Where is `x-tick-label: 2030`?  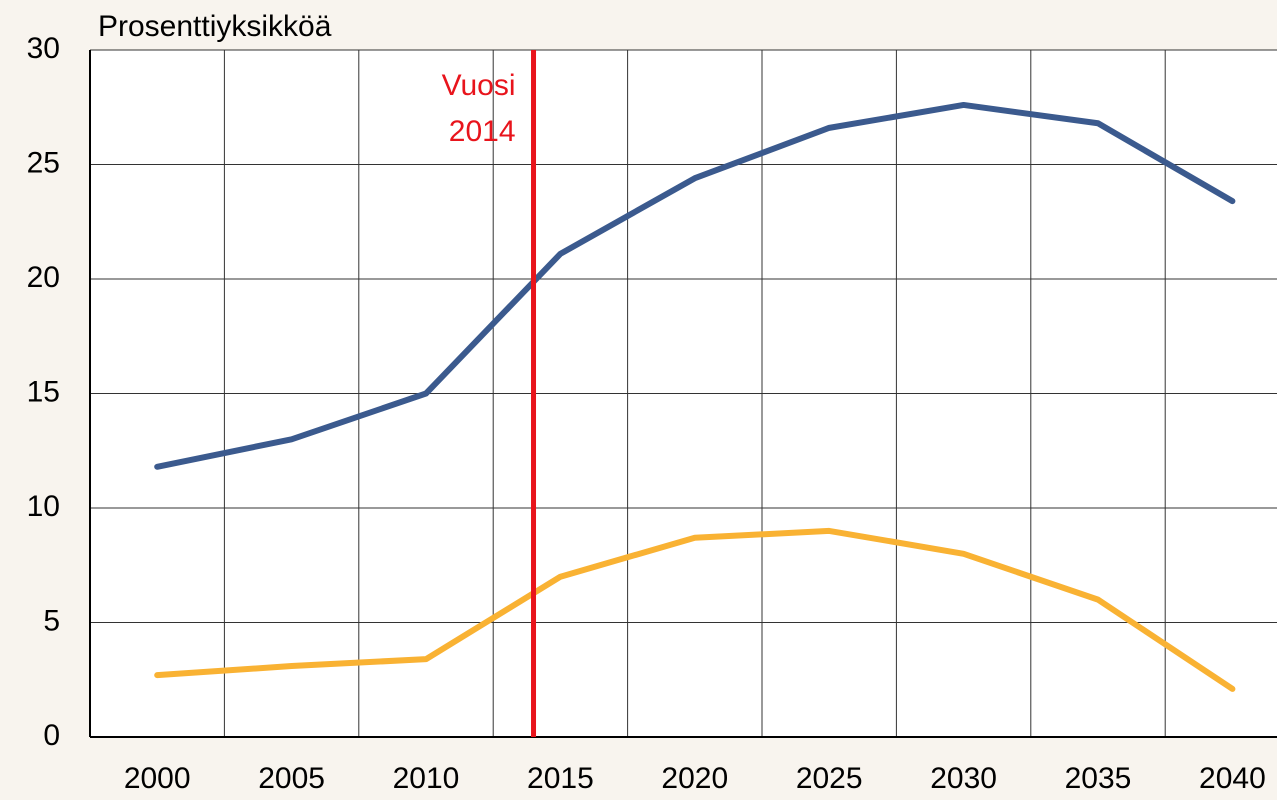 x-tick-label: 2030 is located at coordinates (963, 778).